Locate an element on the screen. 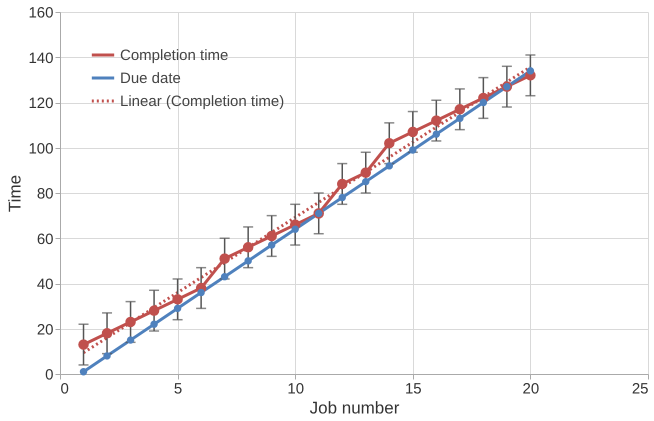 This screenshot has width=654, height=421. y-tick-label: 60 is located at coordinates (45, 239).